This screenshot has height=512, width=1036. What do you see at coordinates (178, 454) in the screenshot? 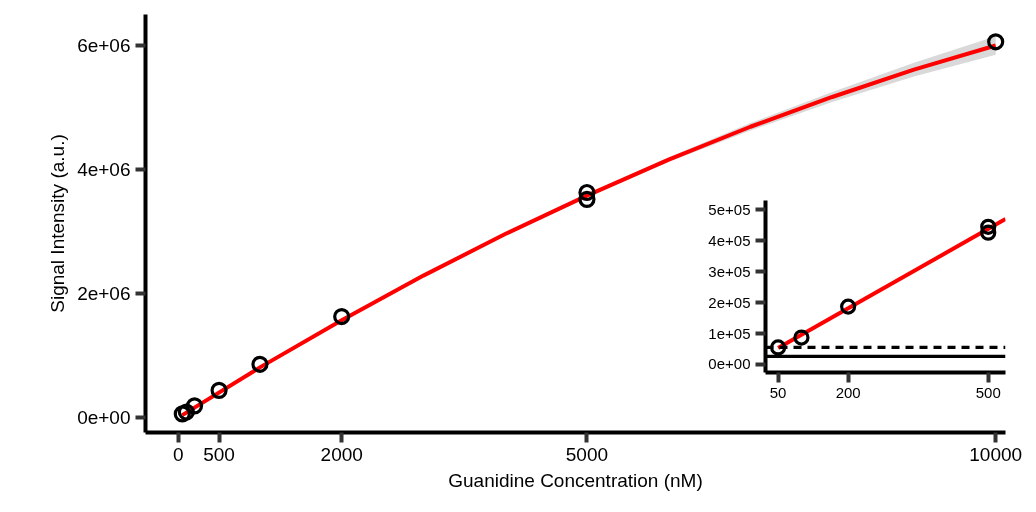
I see `x-tick-label: 0` at bounding box center [178, 454].